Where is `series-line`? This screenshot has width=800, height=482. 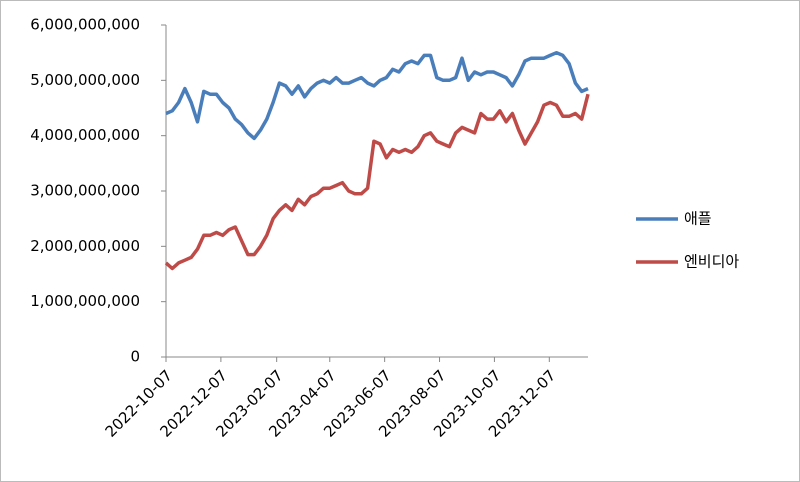
series-line is located at coordinates (377, 95).